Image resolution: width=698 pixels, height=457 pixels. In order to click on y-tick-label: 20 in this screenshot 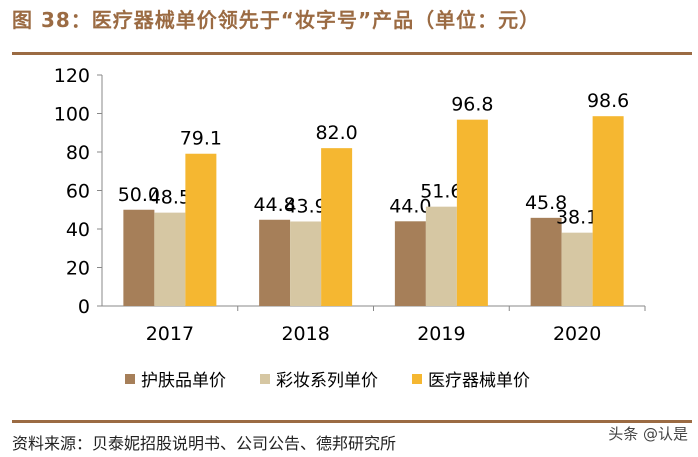, I will do `click(78, 269)`.